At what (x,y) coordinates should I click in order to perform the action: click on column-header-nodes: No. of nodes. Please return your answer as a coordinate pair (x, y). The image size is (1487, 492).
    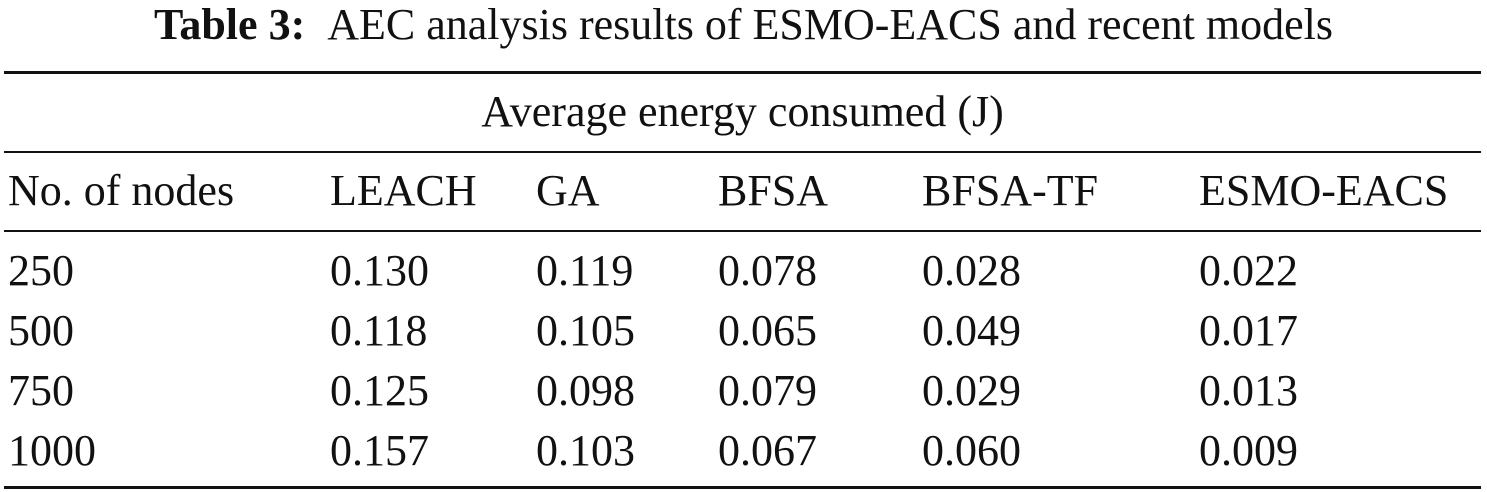
    Looking at the image, I should click on (121, 190).